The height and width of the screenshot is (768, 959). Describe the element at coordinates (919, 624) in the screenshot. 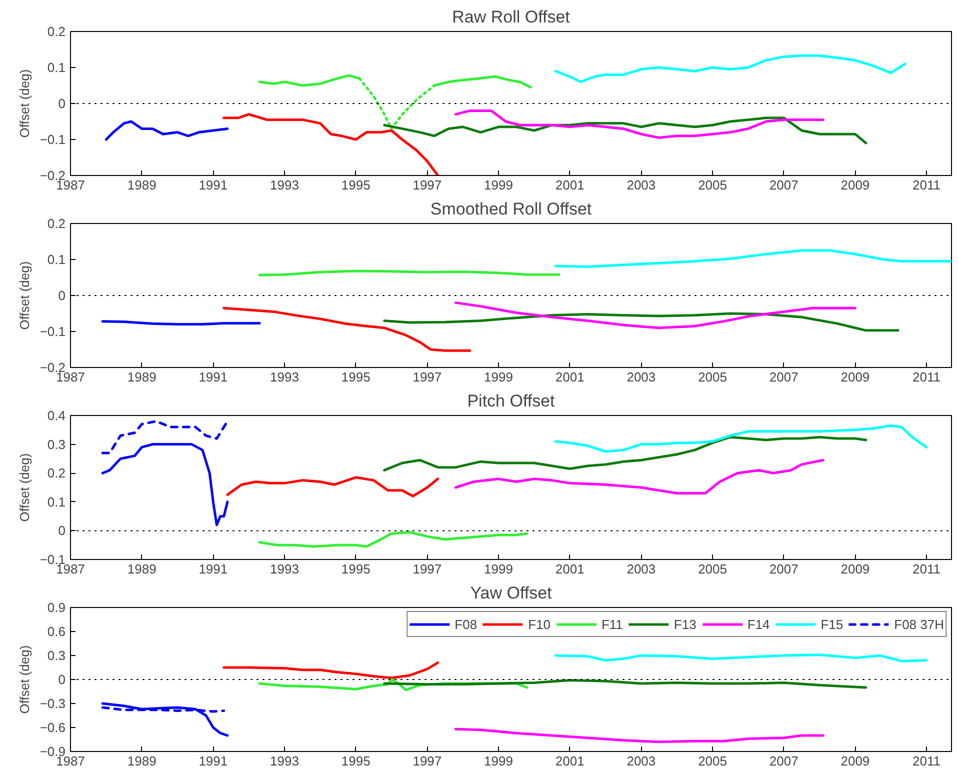

I see `legend-label: F08 37H` at that location.